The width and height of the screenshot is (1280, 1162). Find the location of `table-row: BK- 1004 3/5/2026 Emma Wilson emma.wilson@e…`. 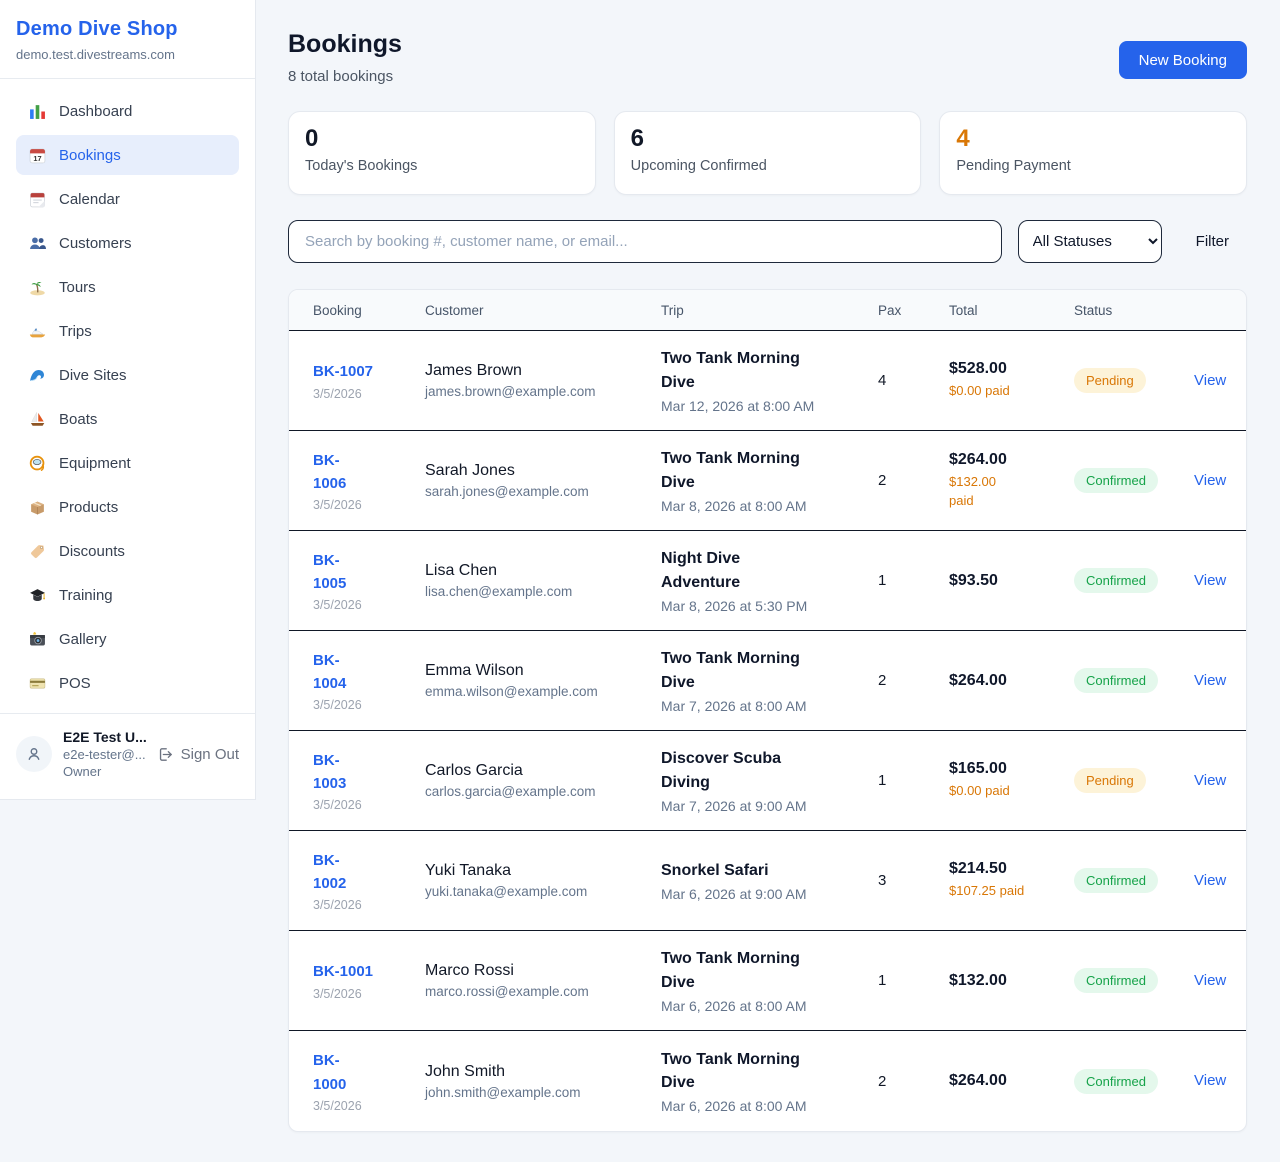

table-row: BK- 1004 3/5/2026 Emma Wilson emma.wilson@e… is located at coordinates (767, 681).